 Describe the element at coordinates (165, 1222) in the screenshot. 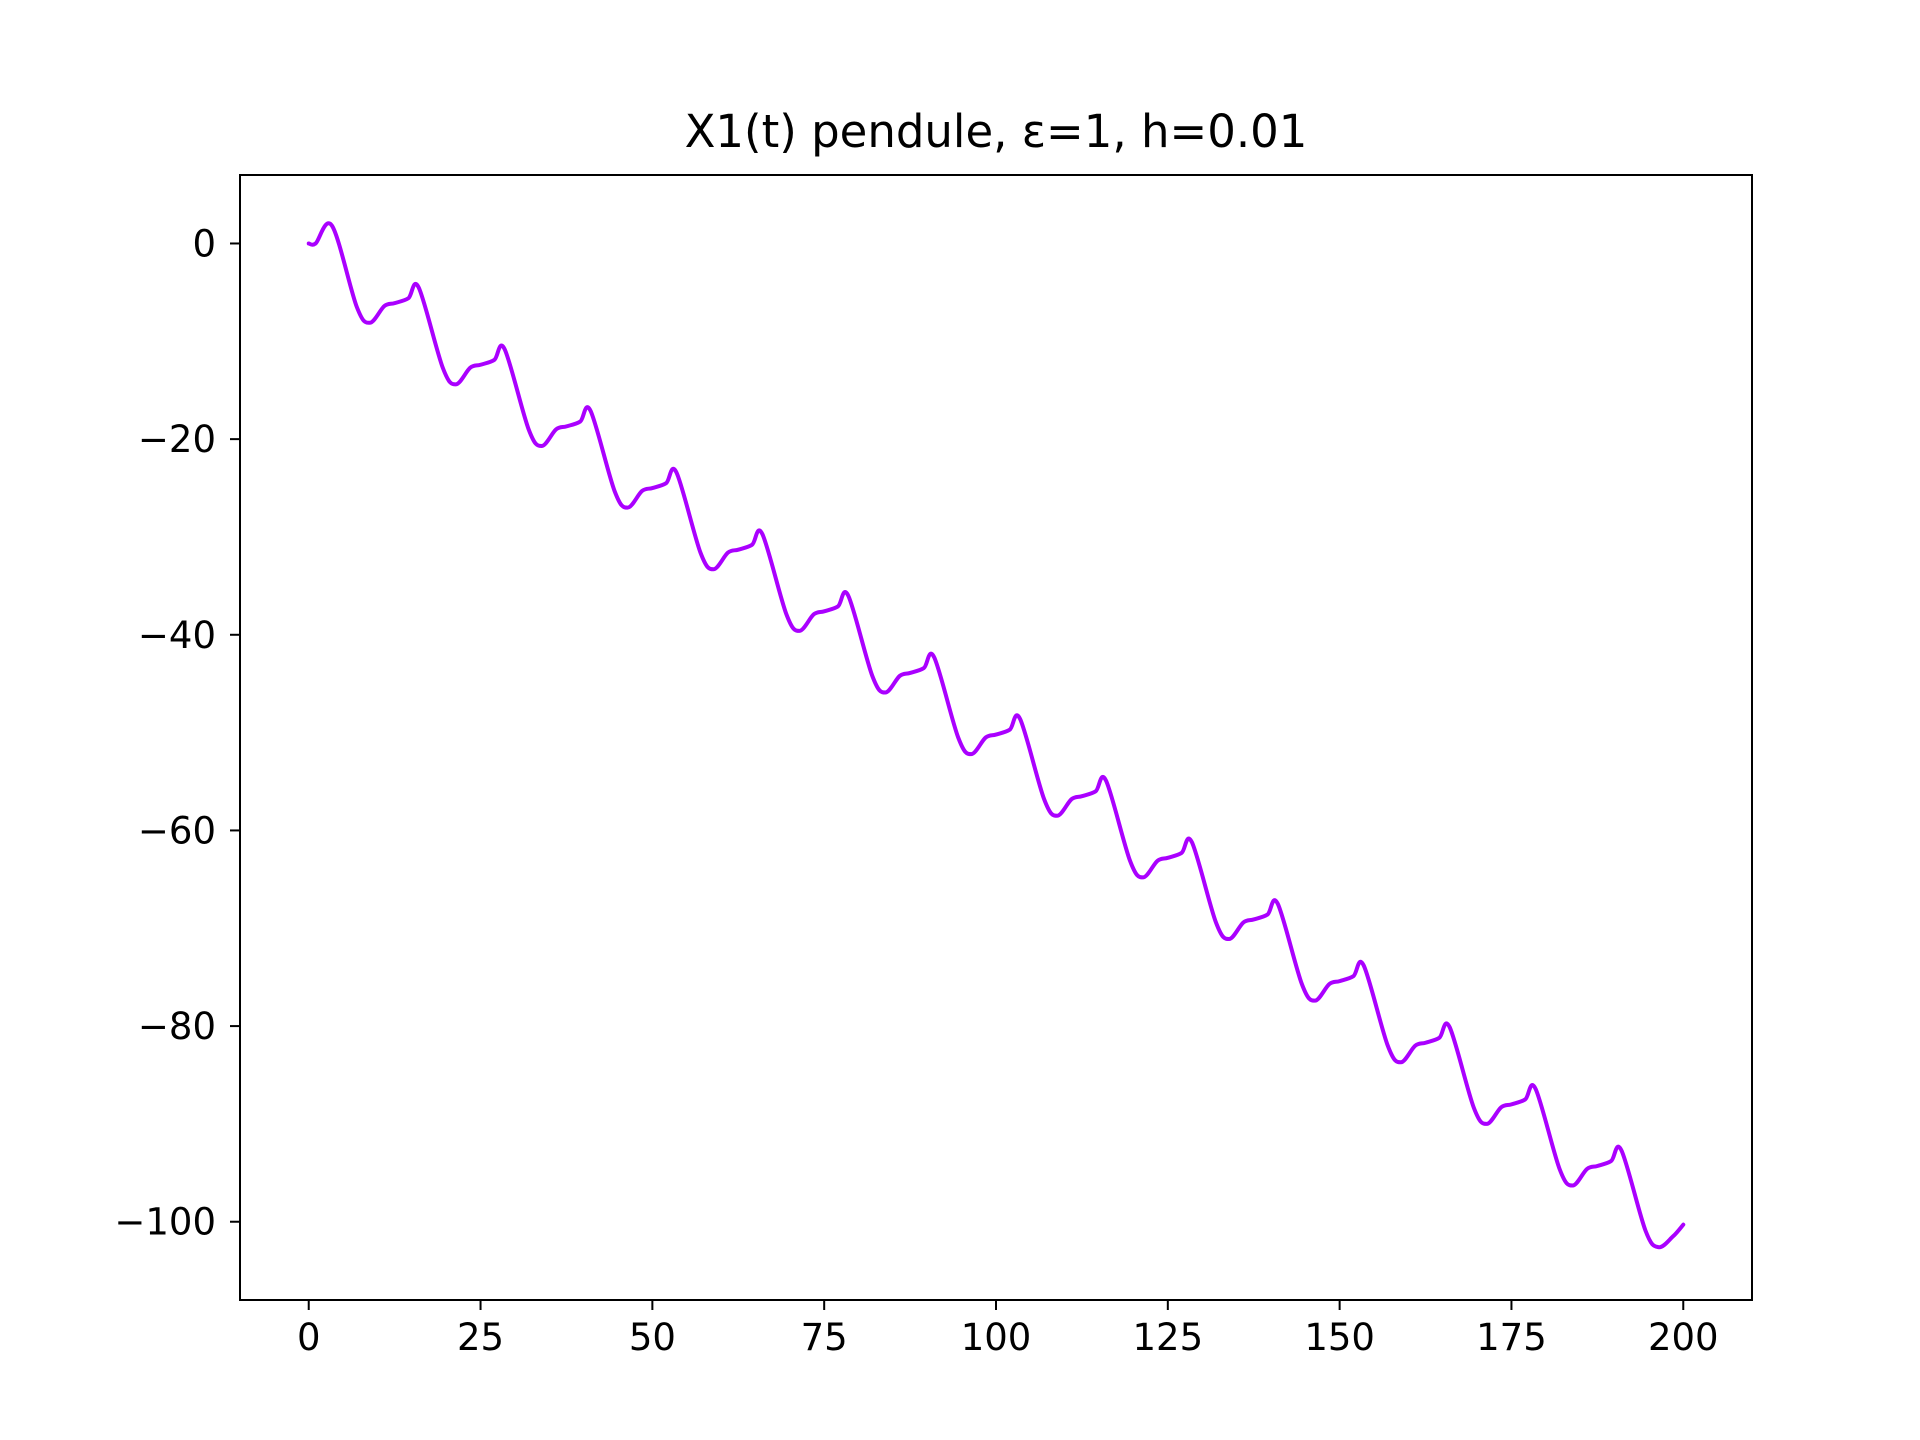

I see `y-tick-label: −100` at that location.